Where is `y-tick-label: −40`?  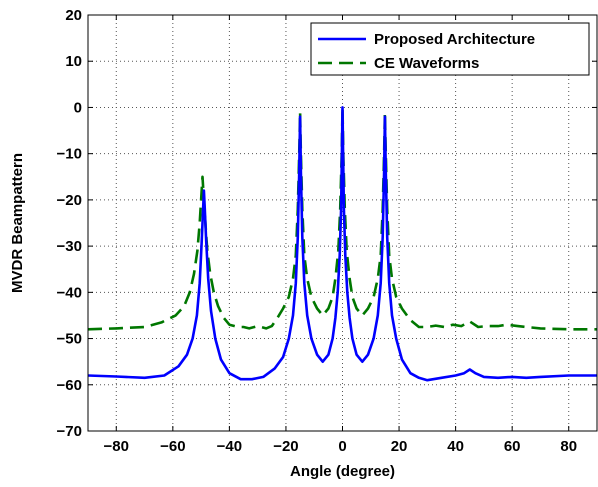
y-tick-label: −40 is located at coordinates (69, 292).